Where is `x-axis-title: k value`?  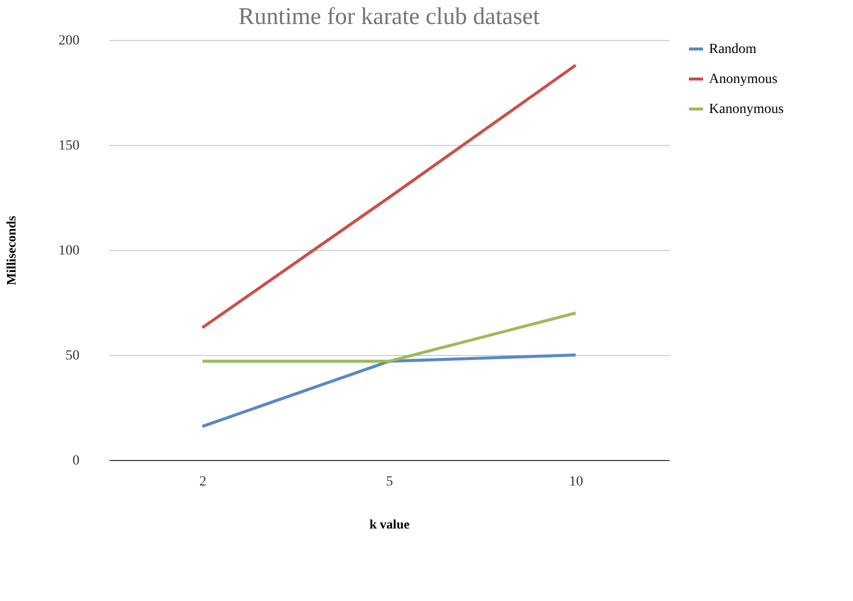 x-axis-title: k value is located at coordinates (389, 524).